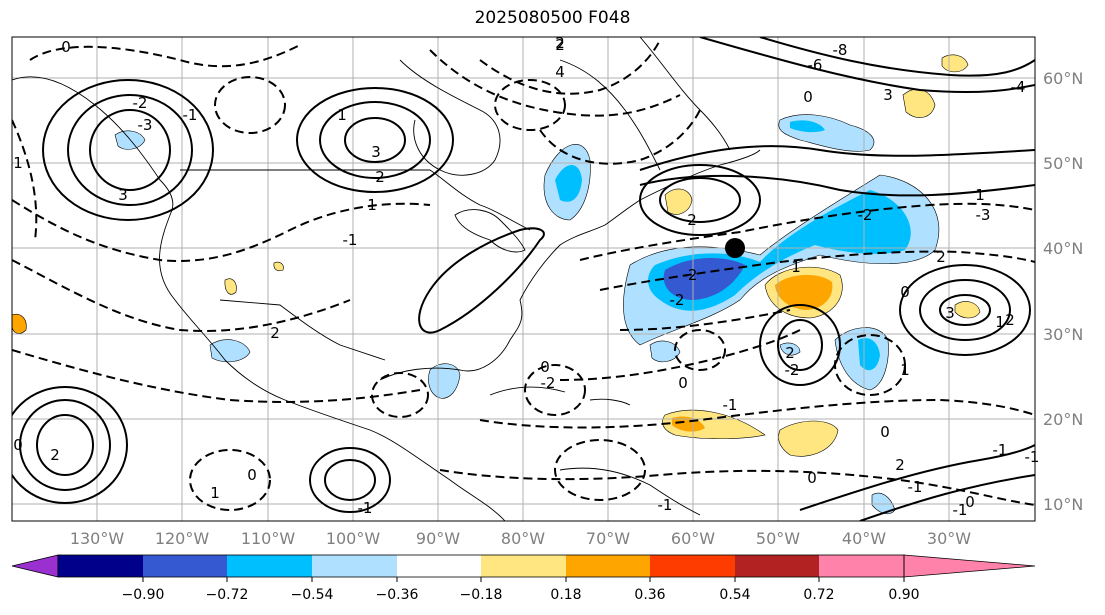 This screenshot has height=615, width=1105. Describe the element at coordinates (1018, 87) in the screenshot. I see `contour-label: -4` at that location.